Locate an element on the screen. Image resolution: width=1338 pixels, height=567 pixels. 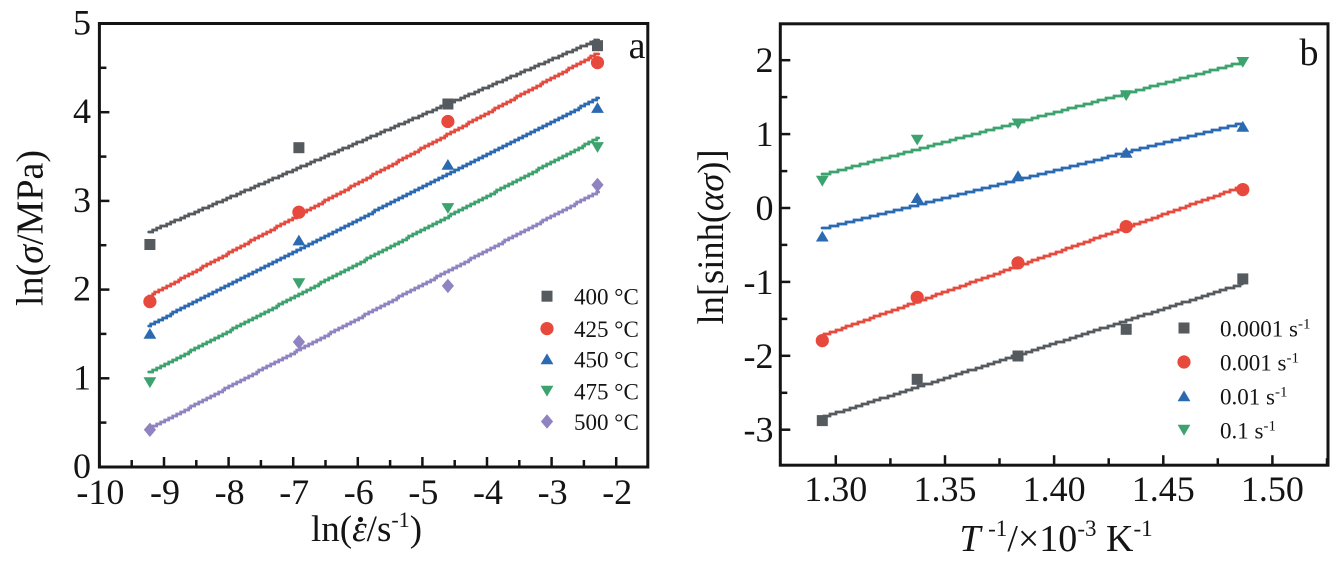
svg-text: 1.45 is located at coordinates (1163, 489).